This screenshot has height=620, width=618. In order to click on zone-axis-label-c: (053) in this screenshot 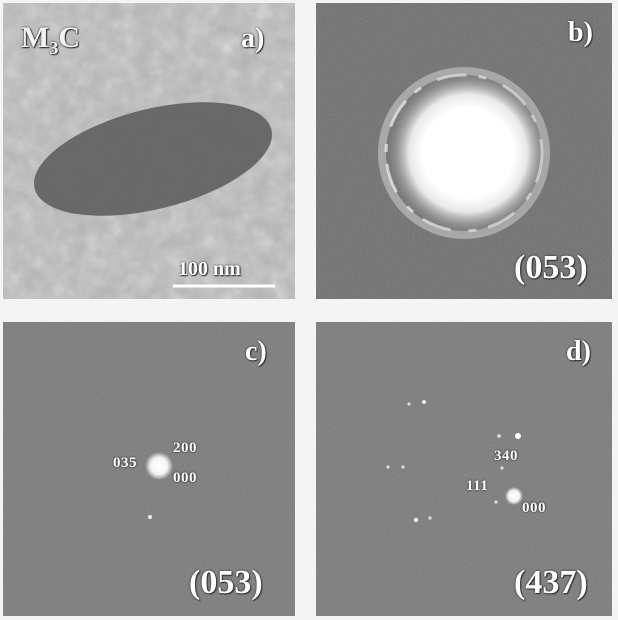, I will do `click(226, 582)`.